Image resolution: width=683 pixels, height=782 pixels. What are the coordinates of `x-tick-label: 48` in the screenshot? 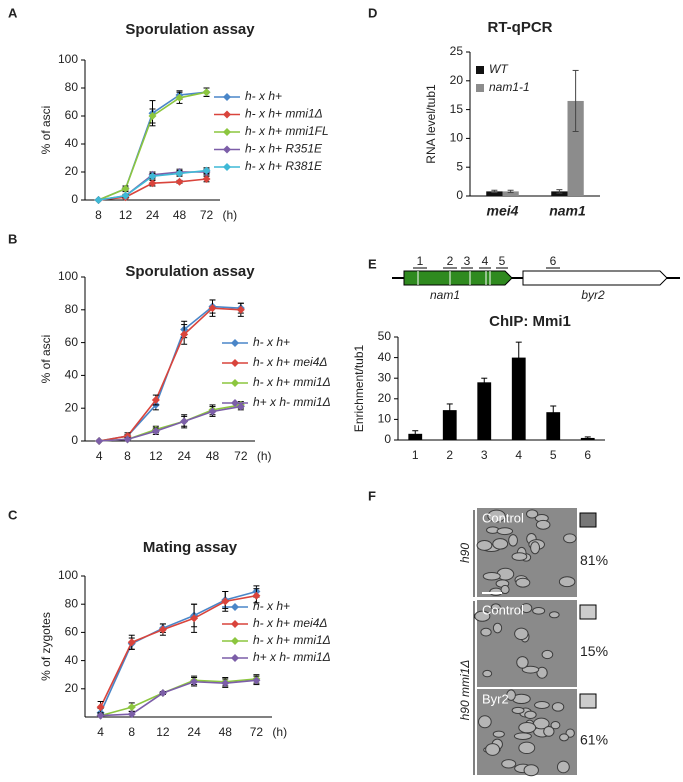 It's located at (226, 732).